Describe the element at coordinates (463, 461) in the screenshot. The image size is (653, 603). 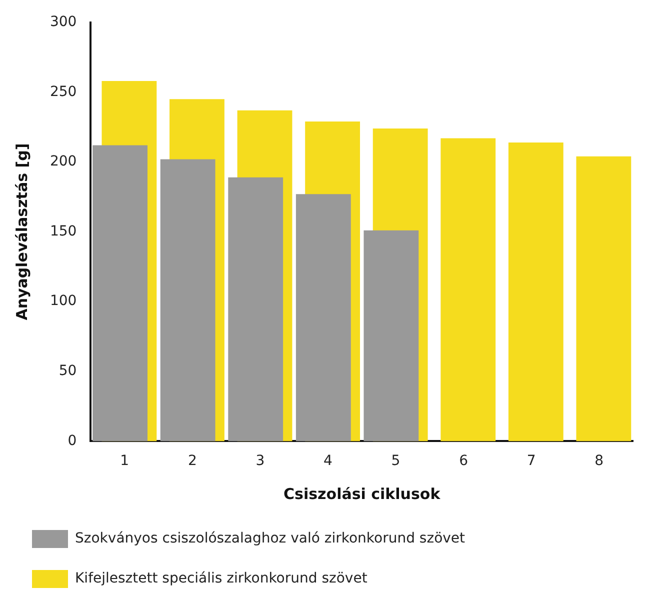
I see `x-tick-label: 6` at that location.